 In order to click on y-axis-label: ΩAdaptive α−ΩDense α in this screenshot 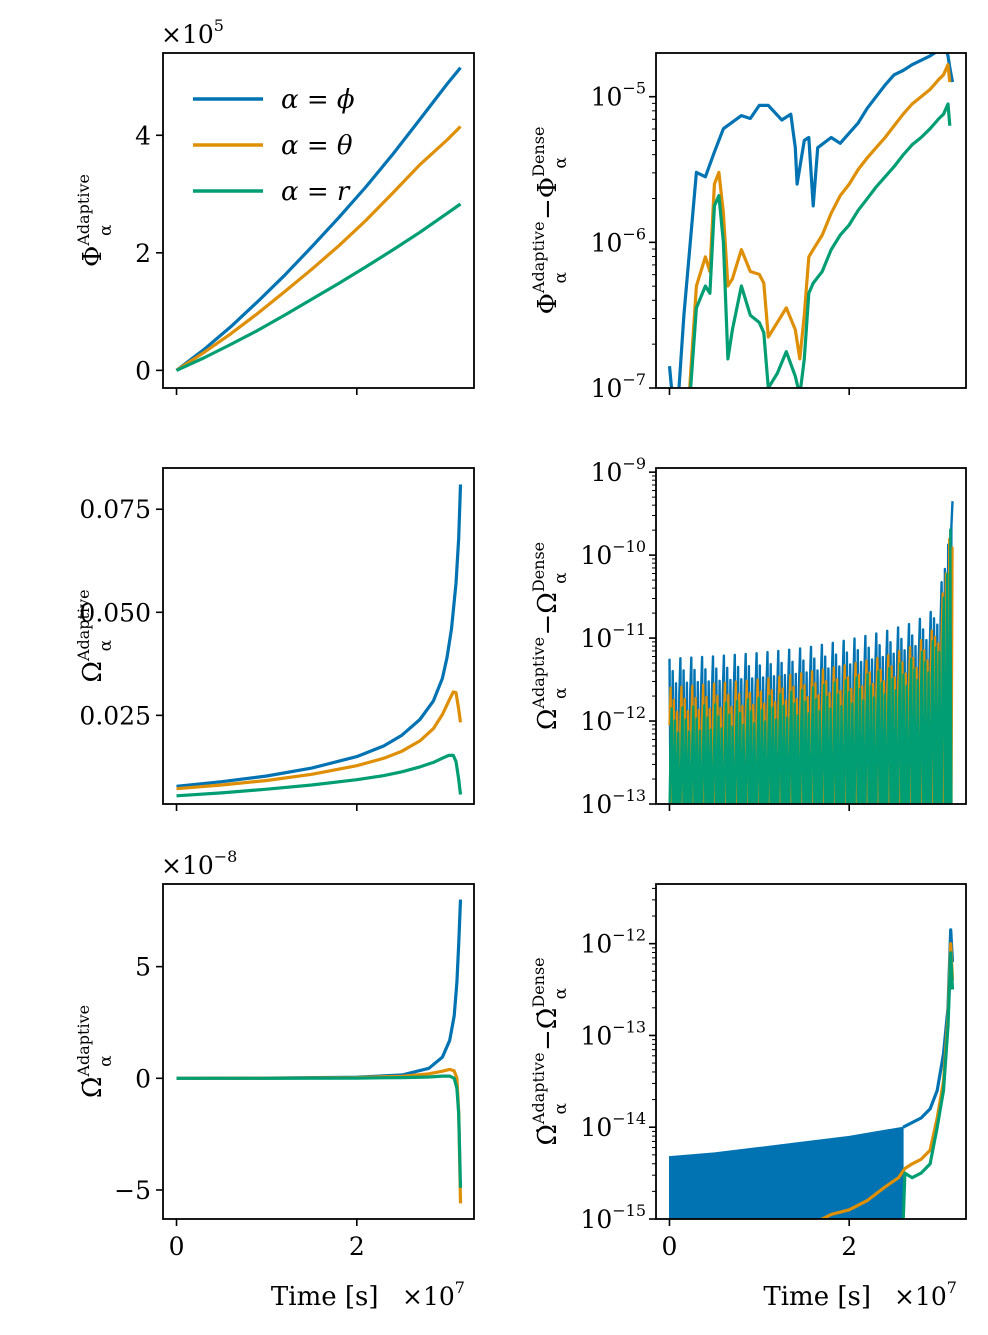, I will do `click(550, 636)`.